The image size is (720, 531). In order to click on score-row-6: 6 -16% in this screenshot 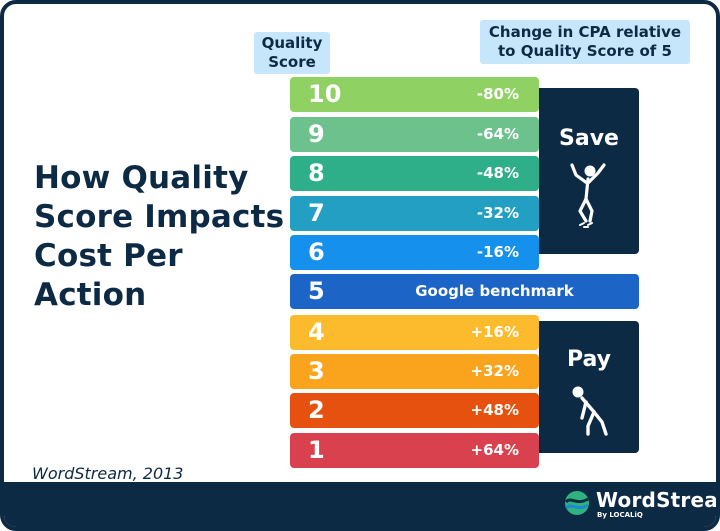, I will do `click(414, 252)`.